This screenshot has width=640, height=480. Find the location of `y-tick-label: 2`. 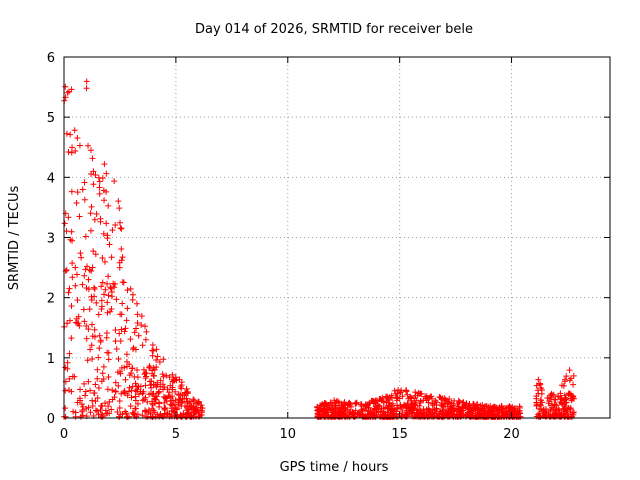

y-tick-label: 2 is located at coordinates (51, 299).